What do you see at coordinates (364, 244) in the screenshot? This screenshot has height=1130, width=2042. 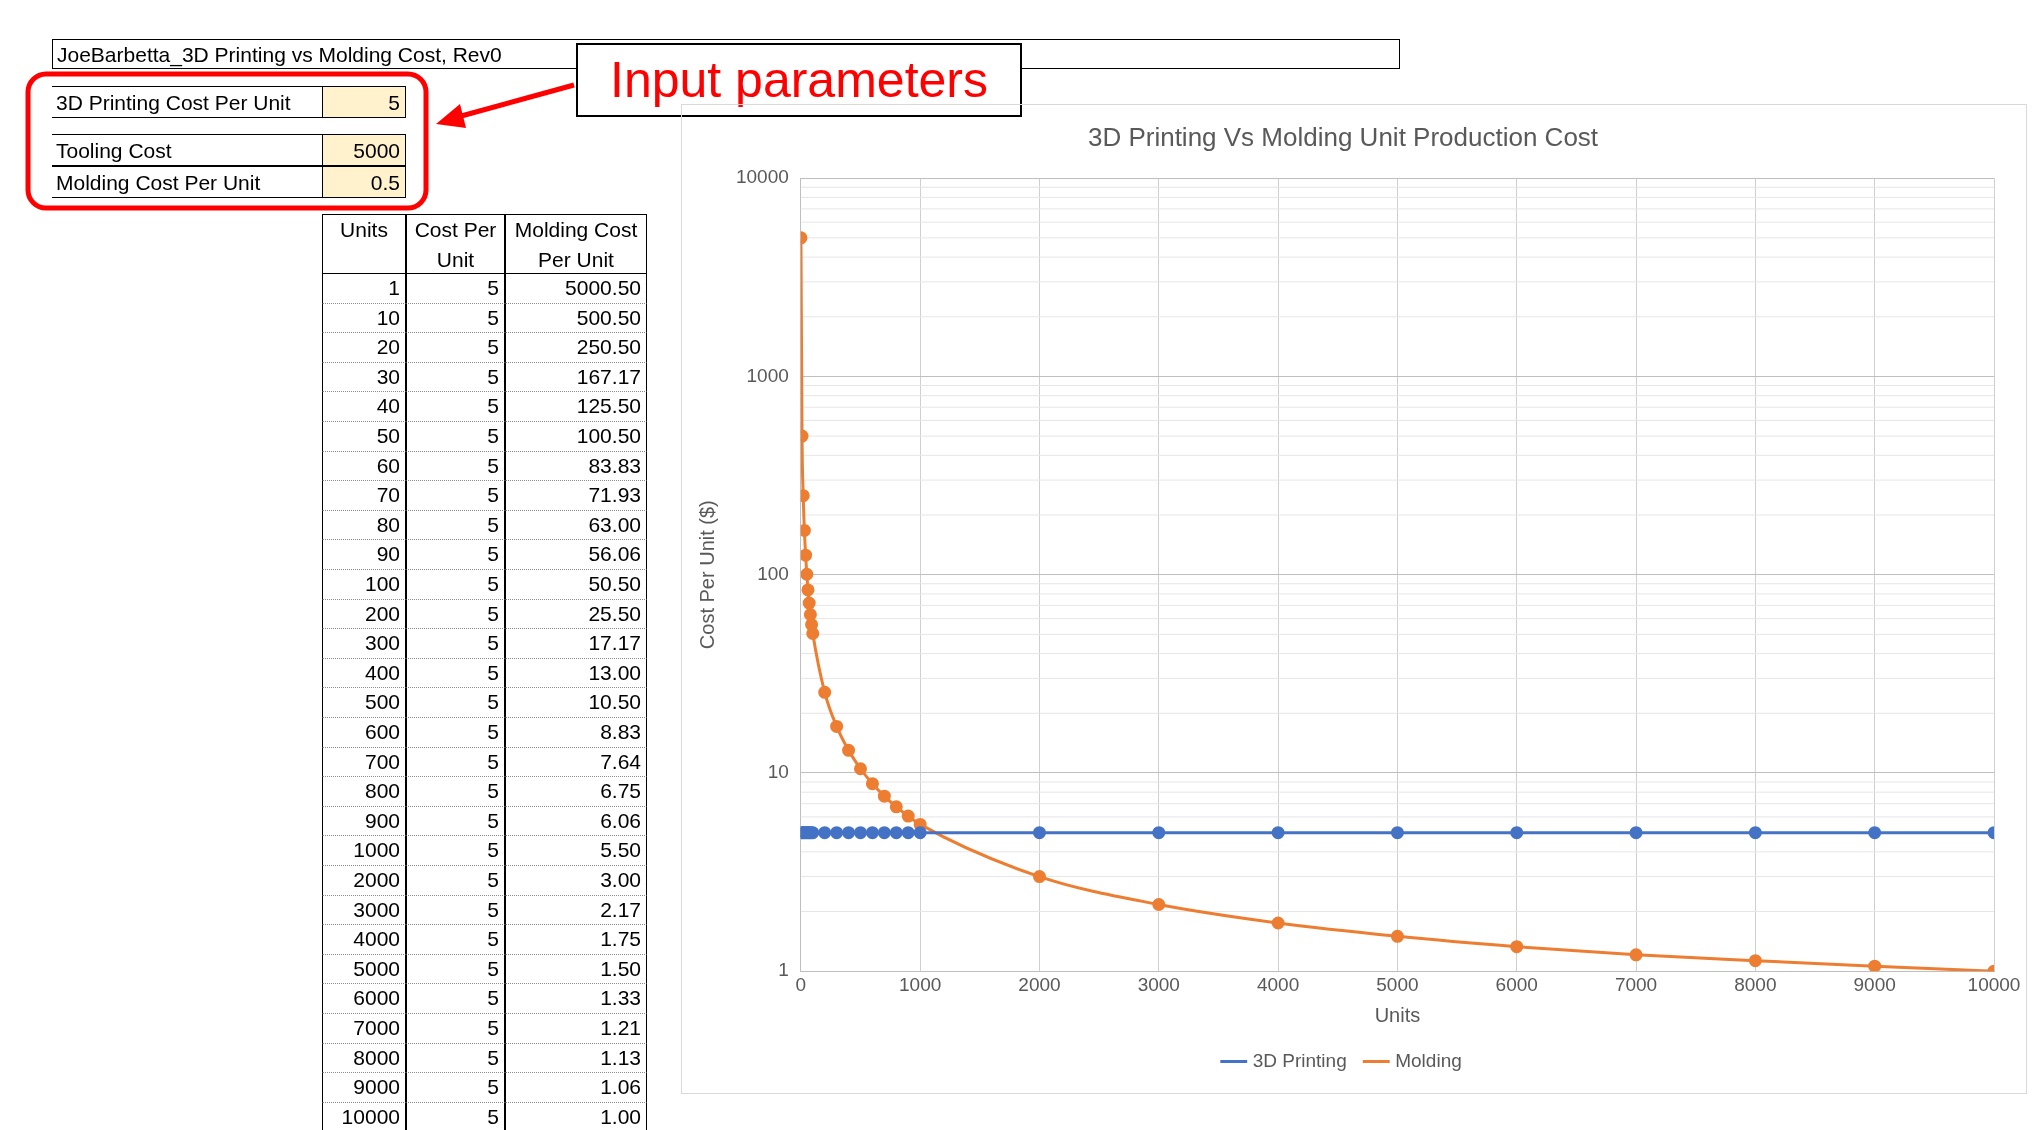 I see `text: Units` at bounding box center [364, 244].